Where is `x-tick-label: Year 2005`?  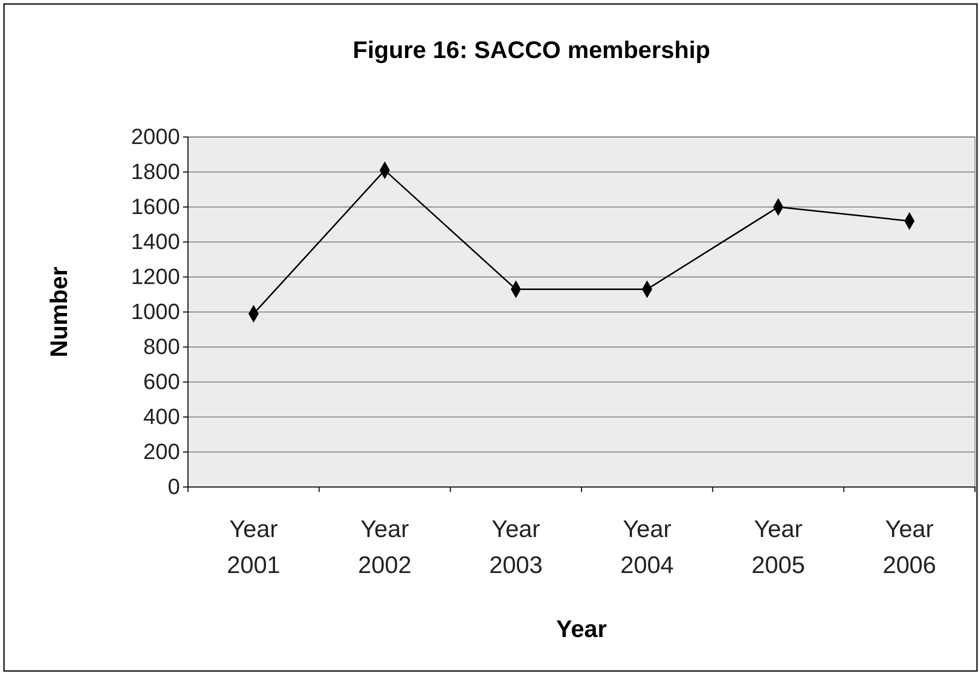
x-tick-label: Year 2005 is located at coordinates (778, 547).